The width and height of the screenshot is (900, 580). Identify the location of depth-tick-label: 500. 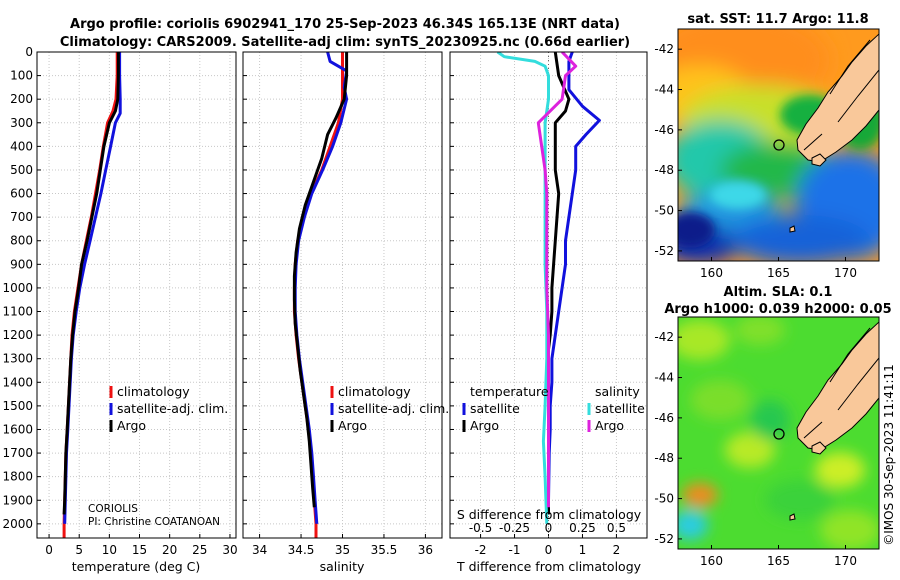
(21, 170).